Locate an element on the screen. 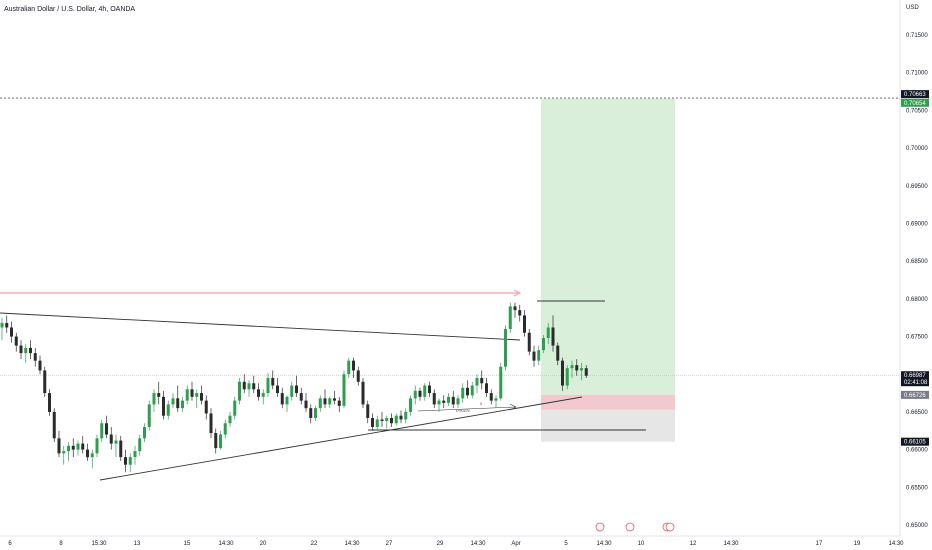 The height and width of the screenshot is (550, 932). price-tag-label: 0.70654 is located at coordinates (915, 104).